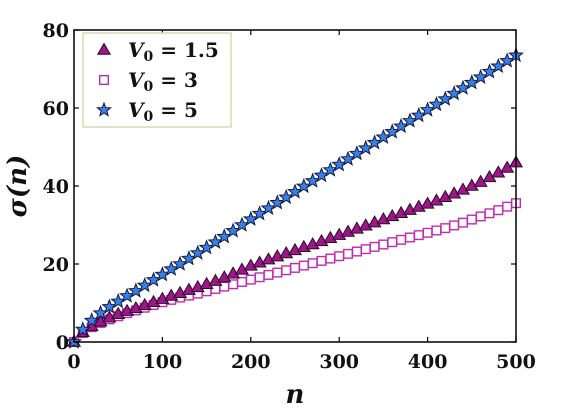 This screenshot has width=570, height=413. I want to click on x-axis-title: n, so click(295, 395).